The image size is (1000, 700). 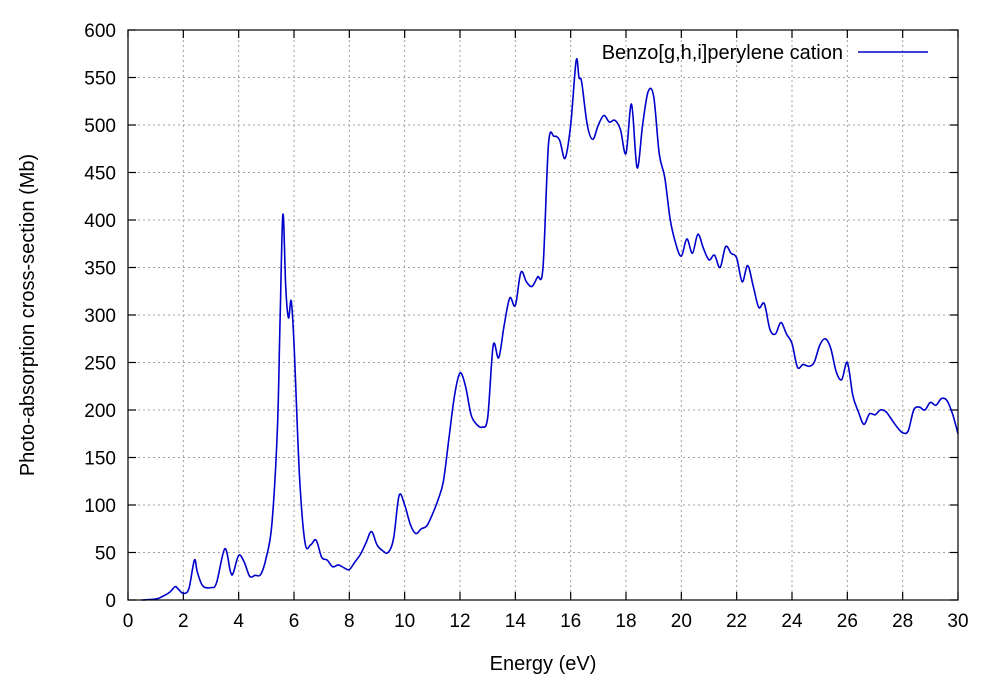 I want to click on y-tick-label: 0, so click(x=110, y=601).